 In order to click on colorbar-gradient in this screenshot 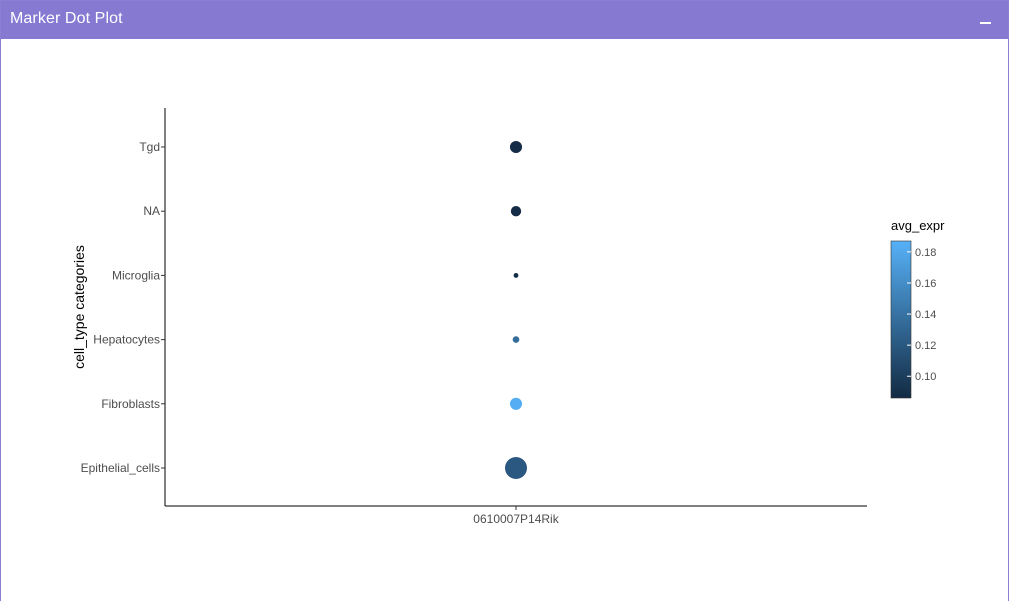, I will do `click(901, 319)`.